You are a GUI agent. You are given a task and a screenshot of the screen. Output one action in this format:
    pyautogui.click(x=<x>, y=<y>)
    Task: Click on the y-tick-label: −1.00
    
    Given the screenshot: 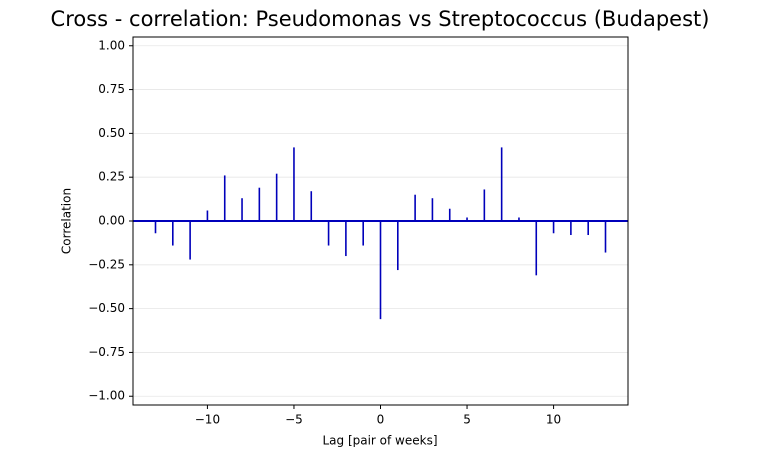 What is the action you would take?
    pyautogui.click(x=106, y=396)
    